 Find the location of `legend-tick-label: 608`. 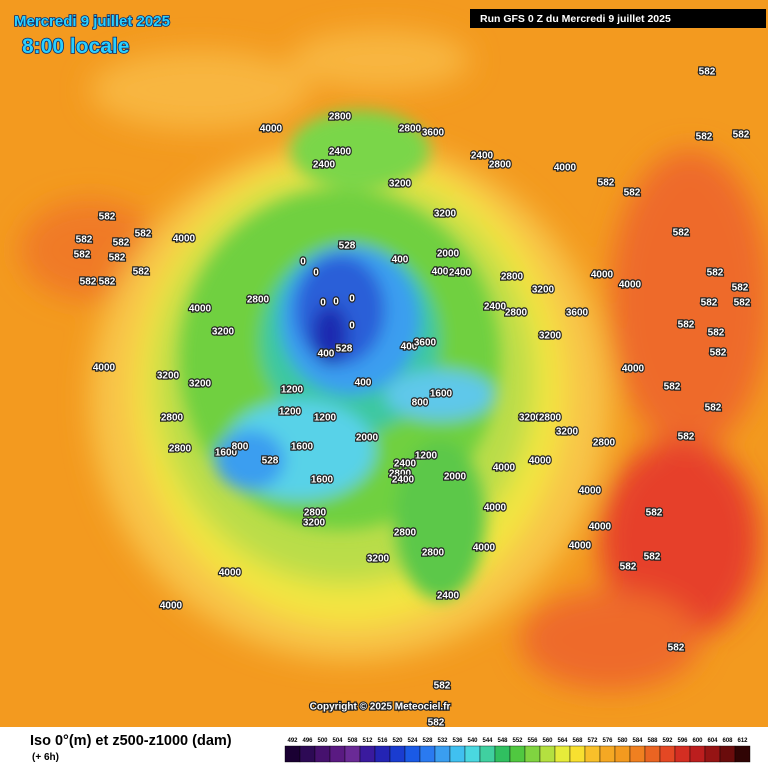

legend-tick-label: 608 is located at coordinates (727, 741).